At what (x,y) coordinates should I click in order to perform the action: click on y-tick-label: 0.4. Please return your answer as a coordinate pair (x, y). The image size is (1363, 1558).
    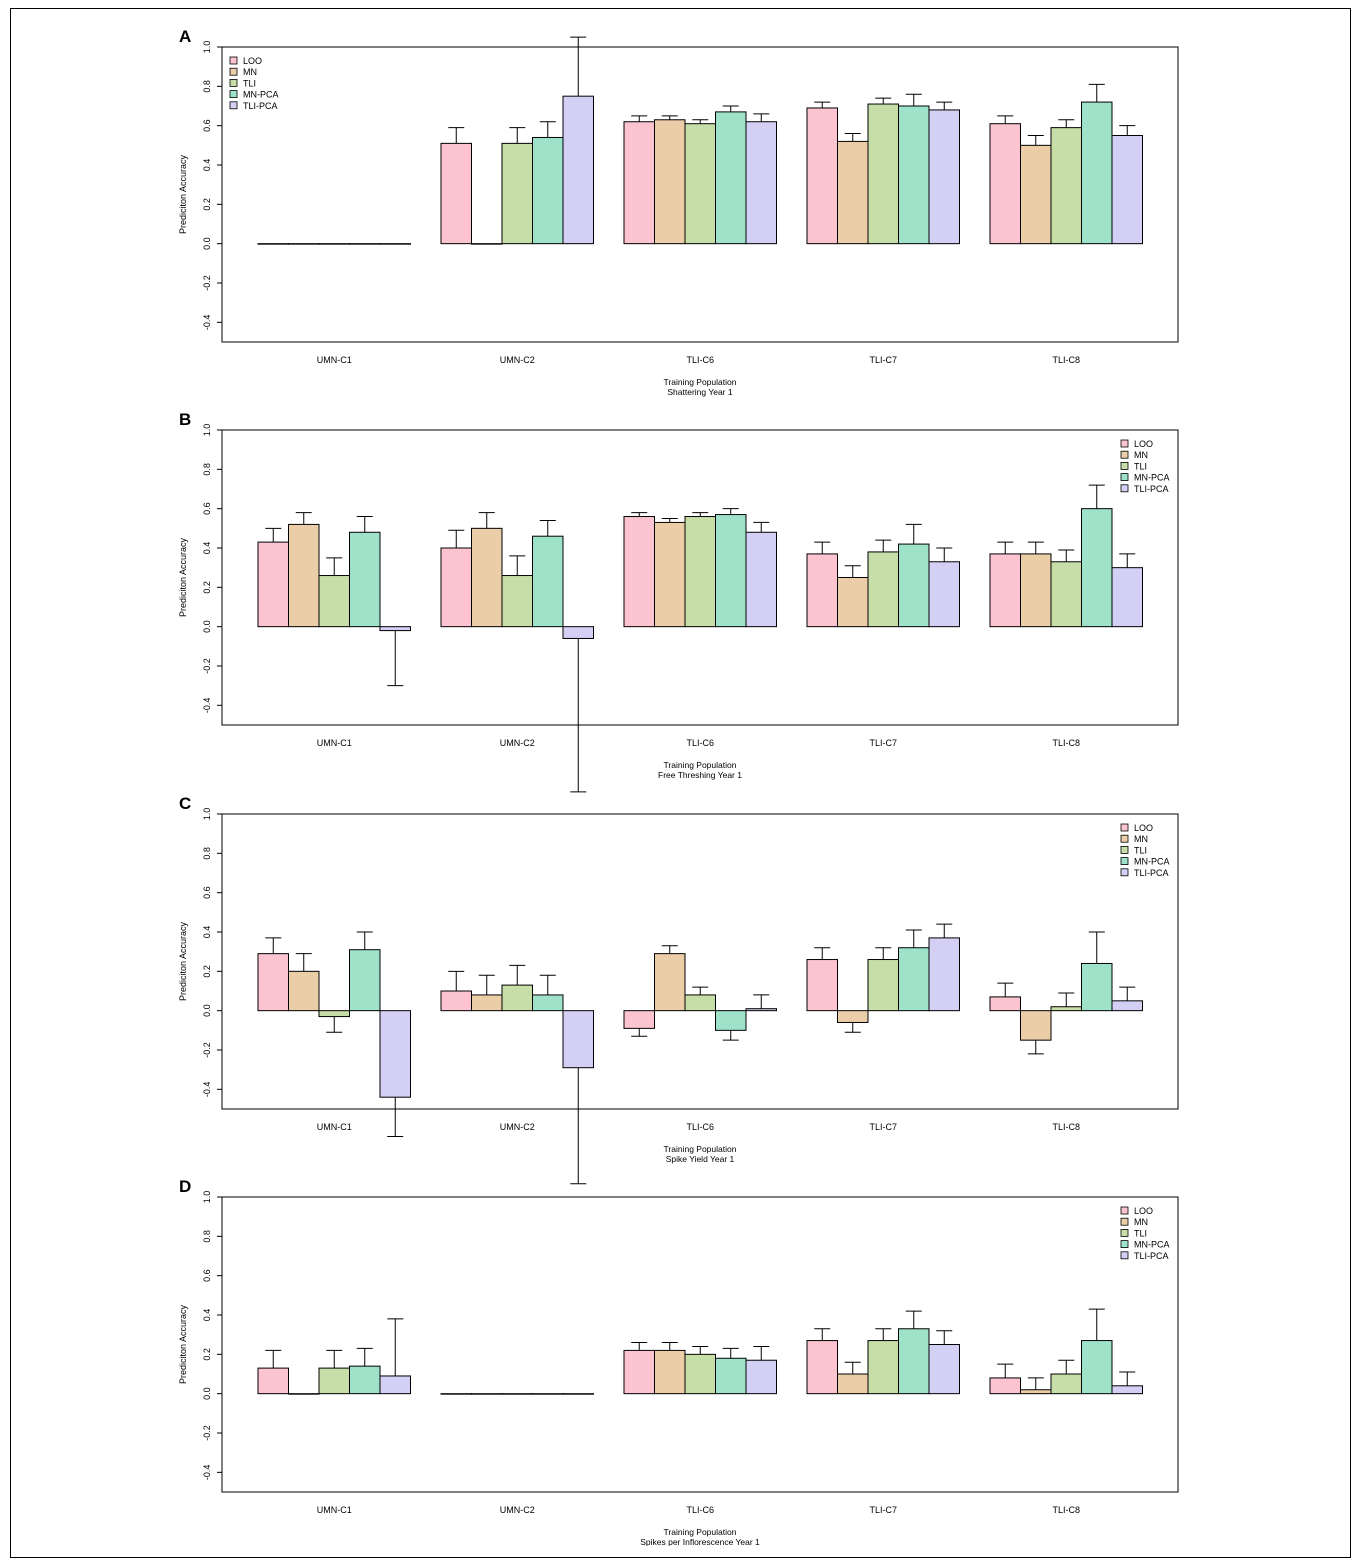
    Looking at the image, I should click on (207, 932).